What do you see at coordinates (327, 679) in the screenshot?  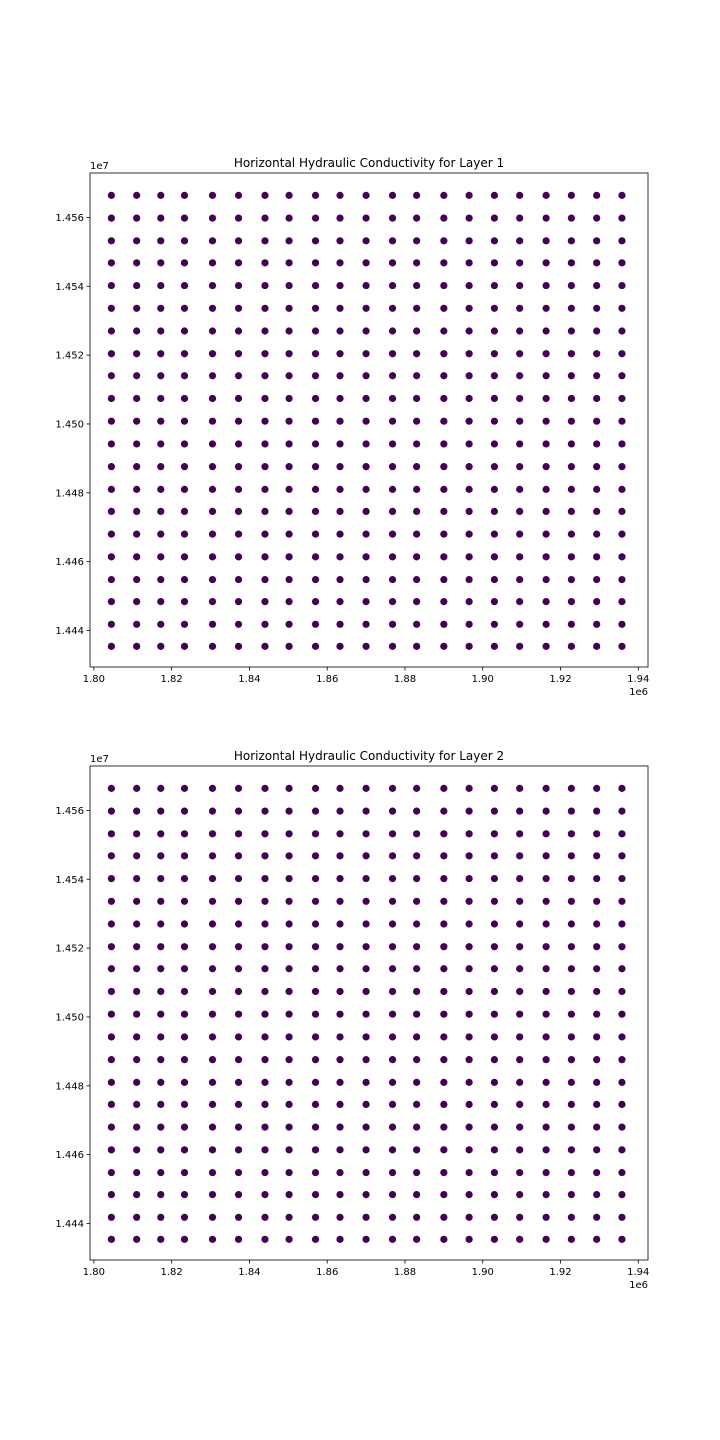 I see `x-tick-label: 1.86` at bounding box center [327, 679].